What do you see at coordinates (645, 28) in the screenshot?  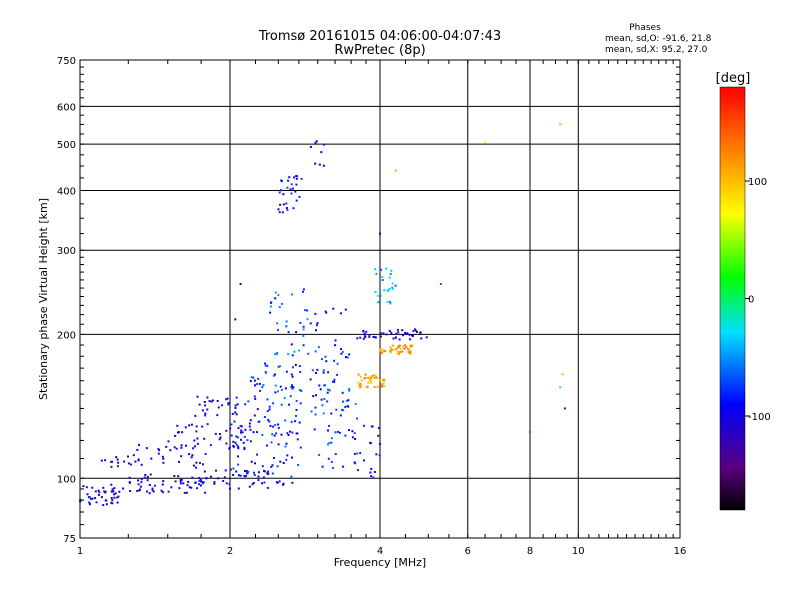 I see `stats-title: Phases` at bounding box center [645, 28].